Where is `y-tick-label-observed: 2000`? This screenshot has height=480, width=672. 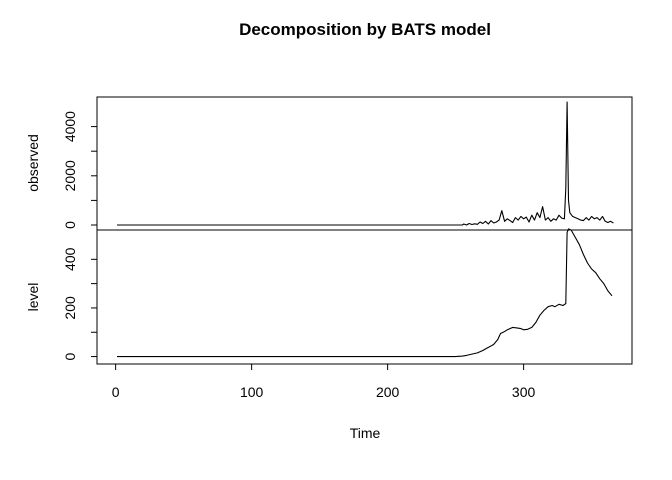 y-tick-label-observed: 2000 is located at coordinates (70, 175).